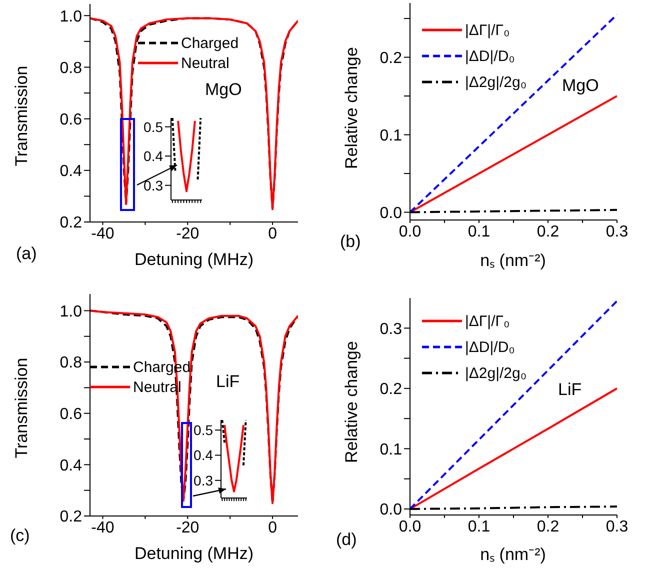  Describe the element at coordinates (350, 242) in the screenshot. I see `text: (b)` at that location.